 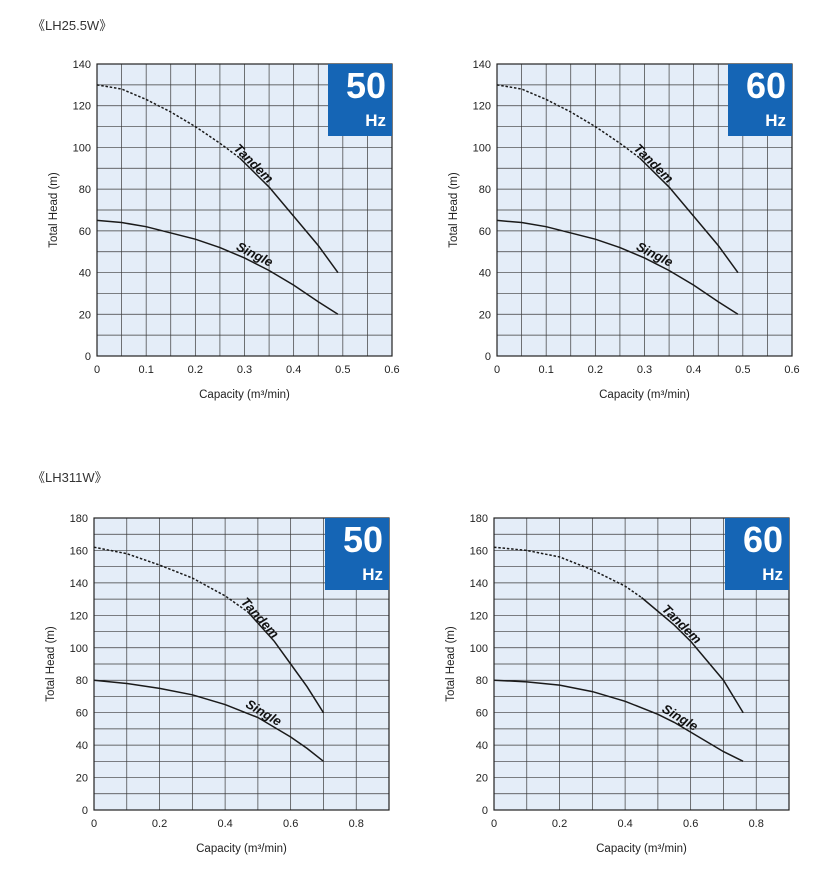 What do you see at coordinates (72, 25) in the screenshot?
I see `section-title-lh25: 《LH25.5W》` at bounding box center [72, 25].